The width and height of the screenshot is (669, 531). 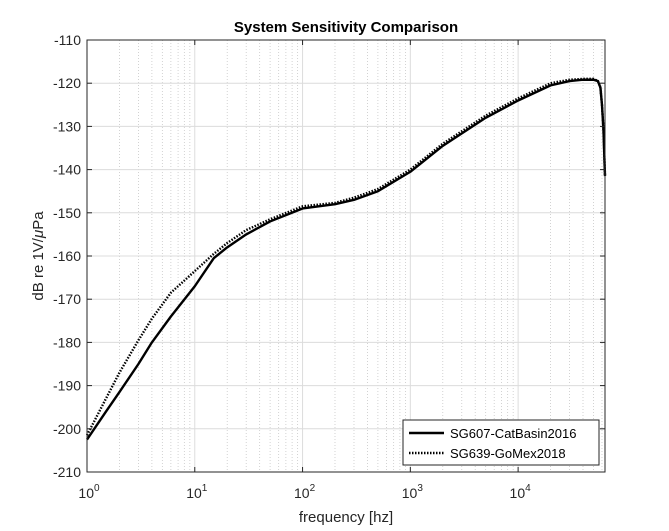 I want to click on legend-box, so click(x=501, y=442).